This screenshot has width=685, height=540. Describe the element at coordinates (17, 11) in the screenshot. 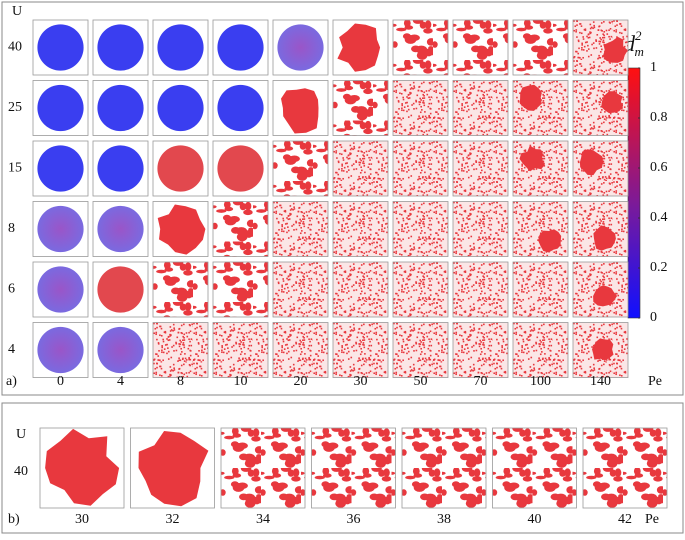

I see `y-axis-label: U` at that location.